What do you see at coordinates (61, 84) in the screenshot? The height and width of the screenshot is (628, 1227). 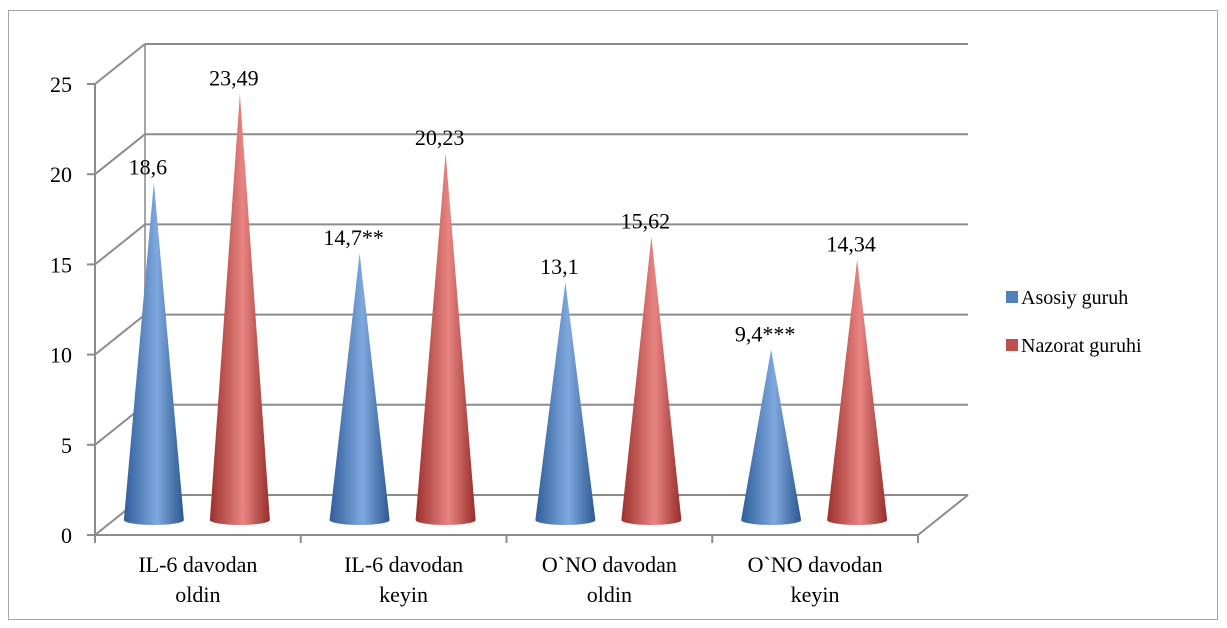 I see `y-tick-label: 25` at bounding box center [61, 84].